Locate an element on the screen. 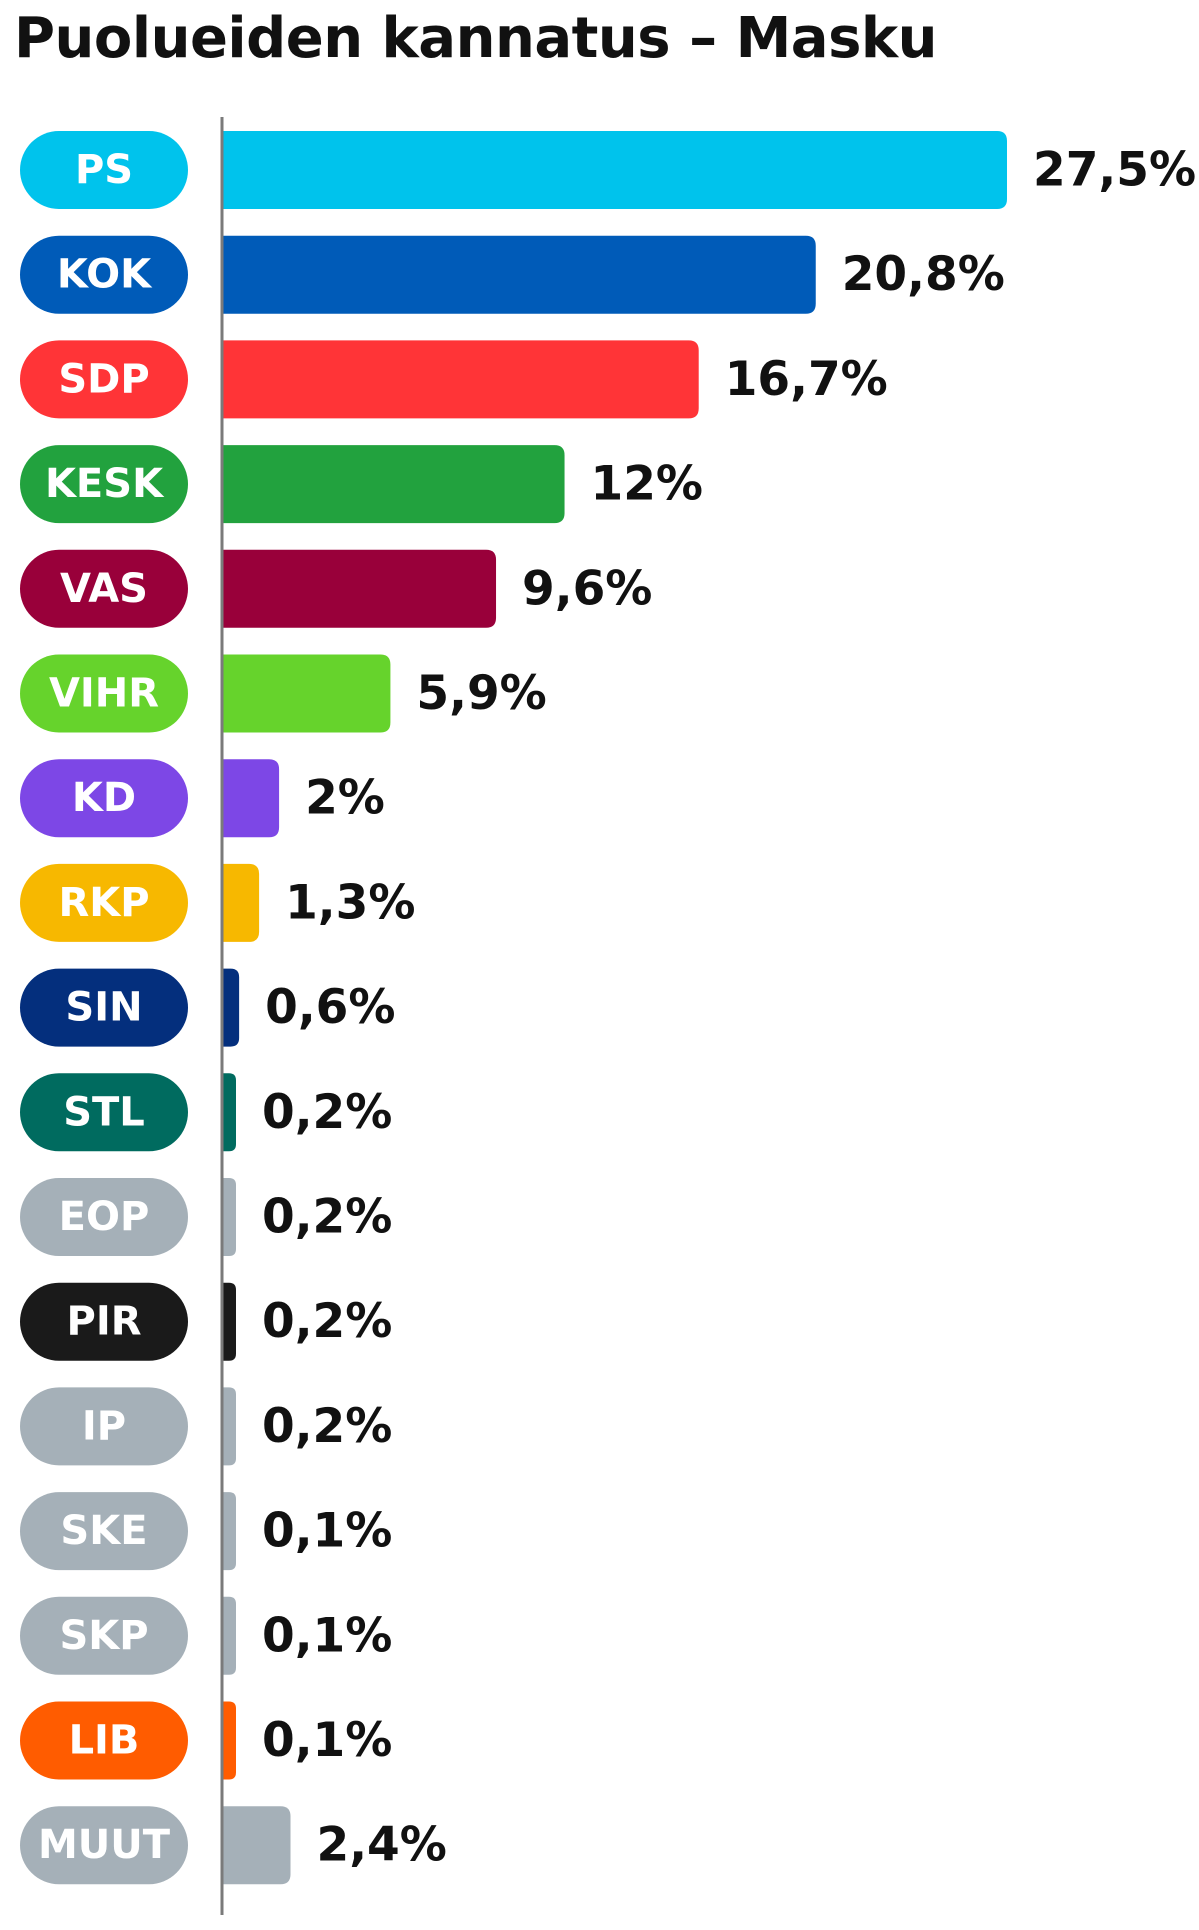 The width and height of the screenshot is (1199, 1930). party-badge-ip is located at coordinates (104, 1426).